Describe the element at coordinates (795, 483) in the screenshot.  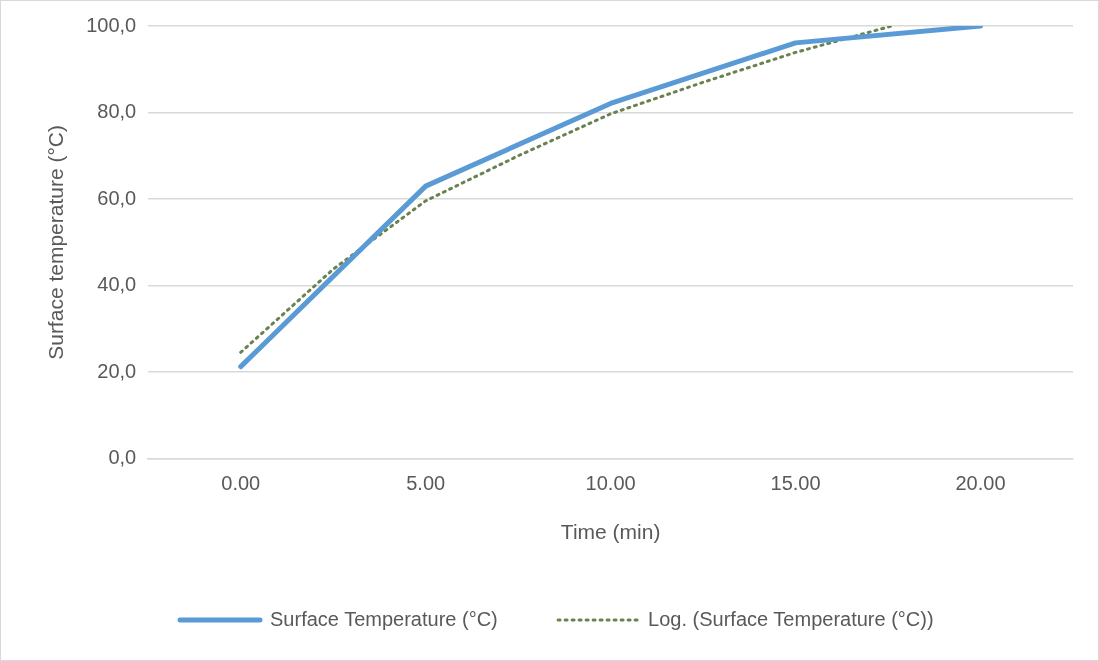
I see `x-tick-label: 15.00` at that location.